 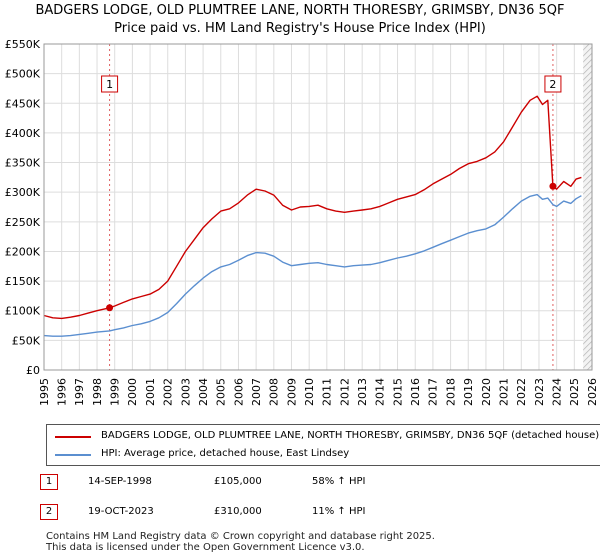 I want to click on x-tick-label: 1999, so click(x=115, y=392).